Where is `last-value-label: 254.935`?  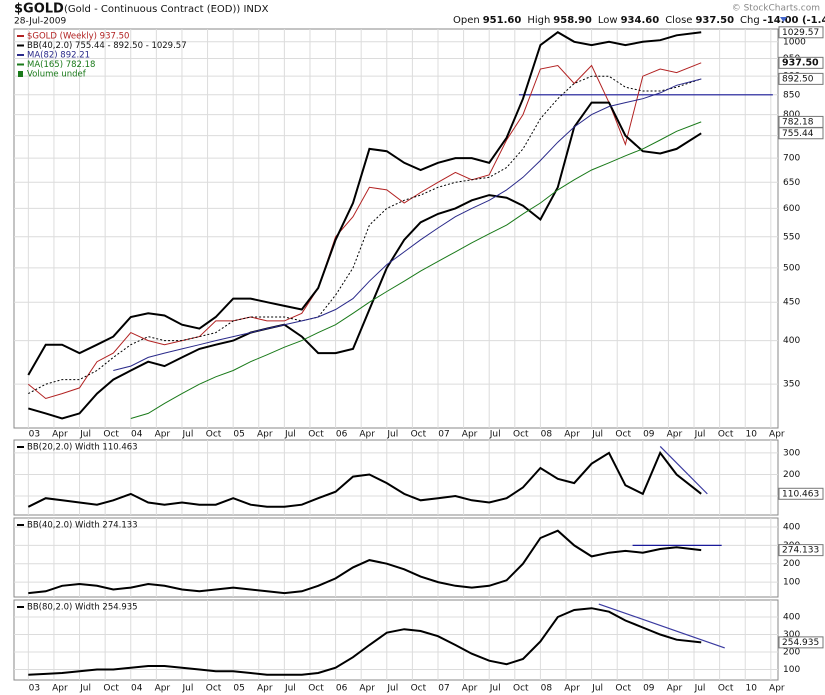 last-value-label: 254.935 is located at coordinates (800, 643).